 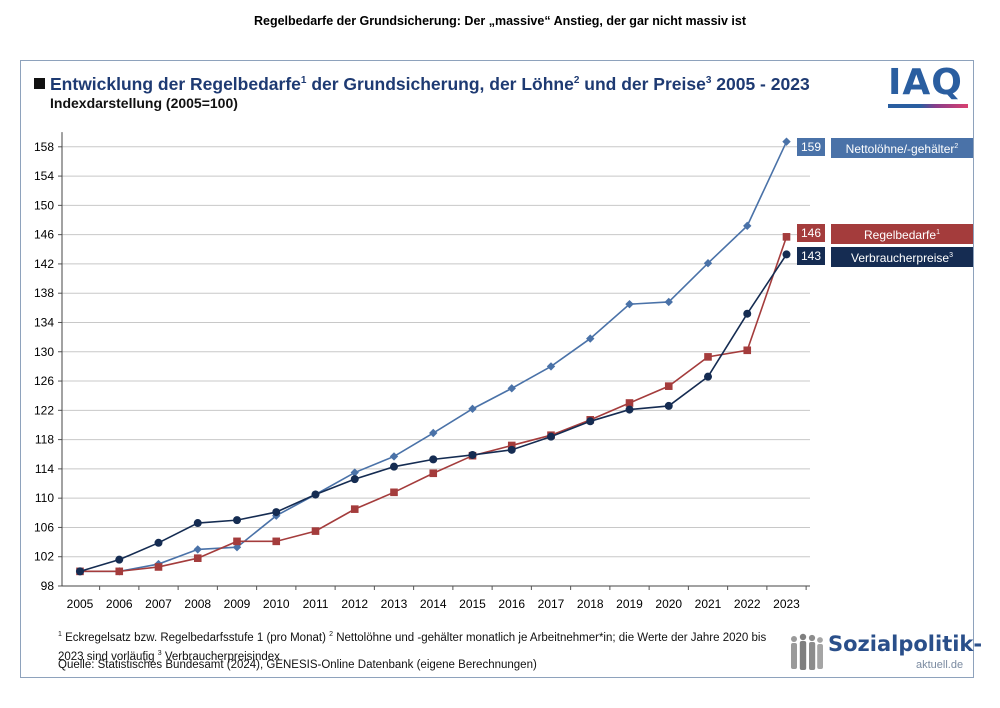 What do you see at coordinates (48, 586) in the screenshot?
I see `y-tick-label: 98` at bounding box center [48, 586].